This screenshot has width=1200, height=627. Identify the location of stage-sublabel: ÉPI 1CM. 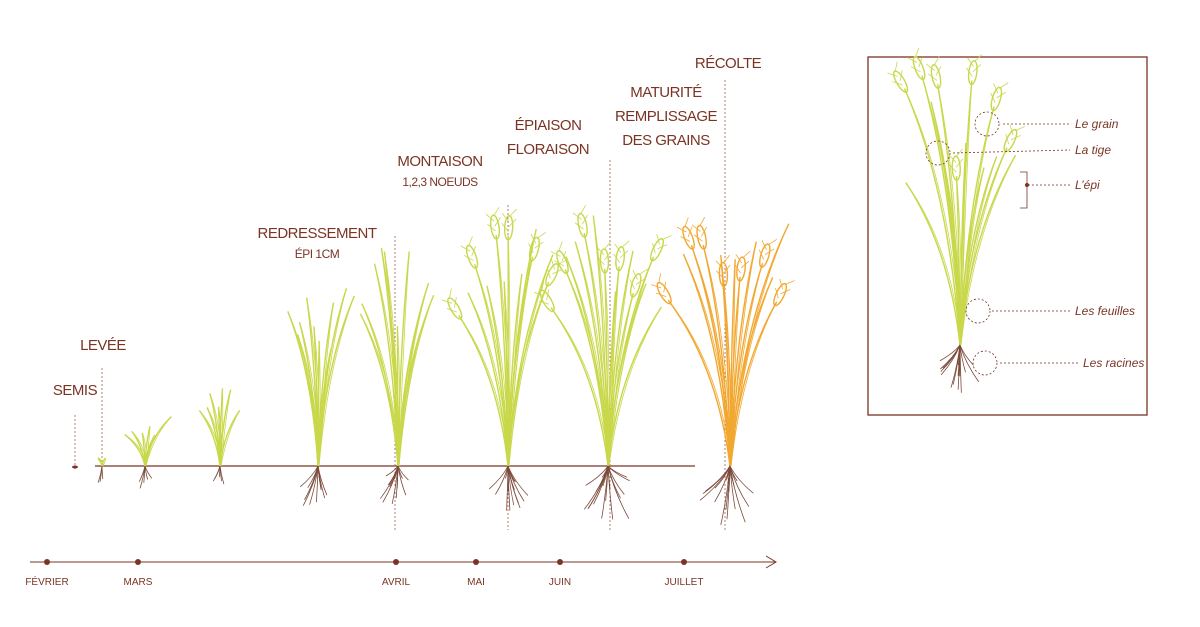
(317, 253).